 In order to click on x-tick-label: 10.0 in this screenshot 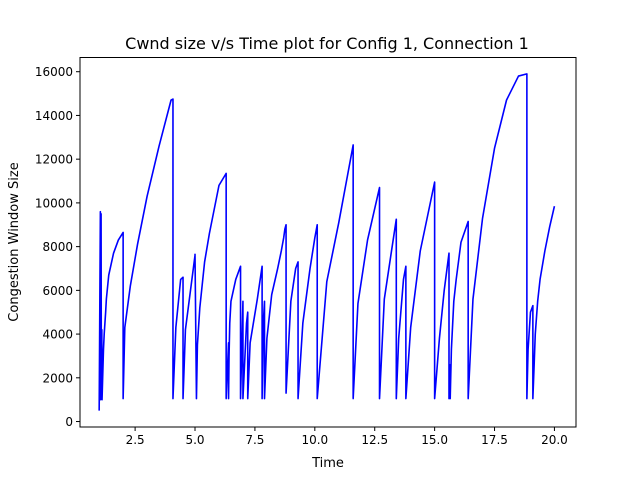, I will do `click(314, 440)`.